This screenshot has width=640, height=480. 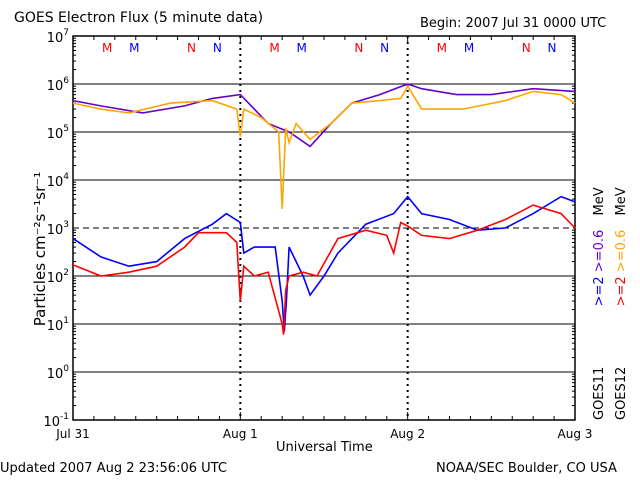 What do you see at coordinates (599, 393) in the screenshot?
I see `legend-goes11-label: GOES11` at bounding box center [599, 393].